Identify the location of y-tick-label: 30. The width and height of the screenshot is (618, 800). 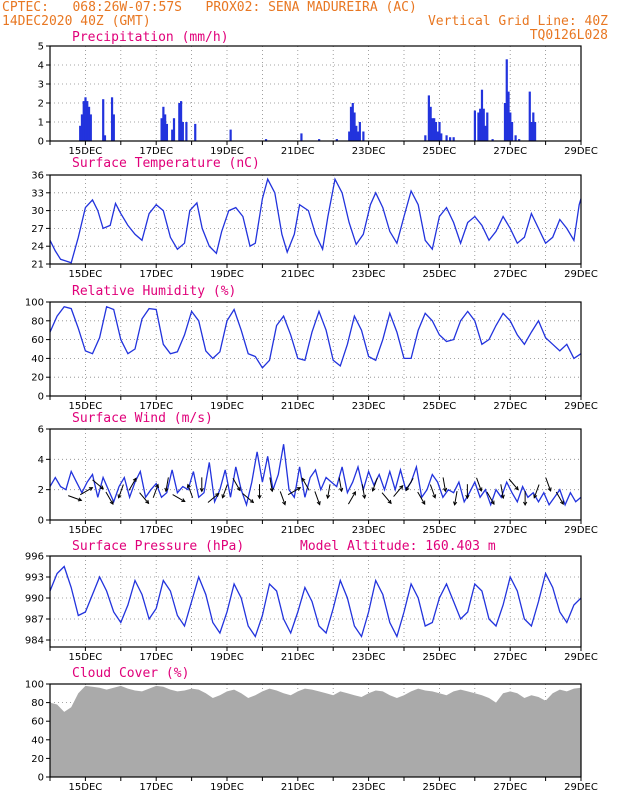
(37, 211).